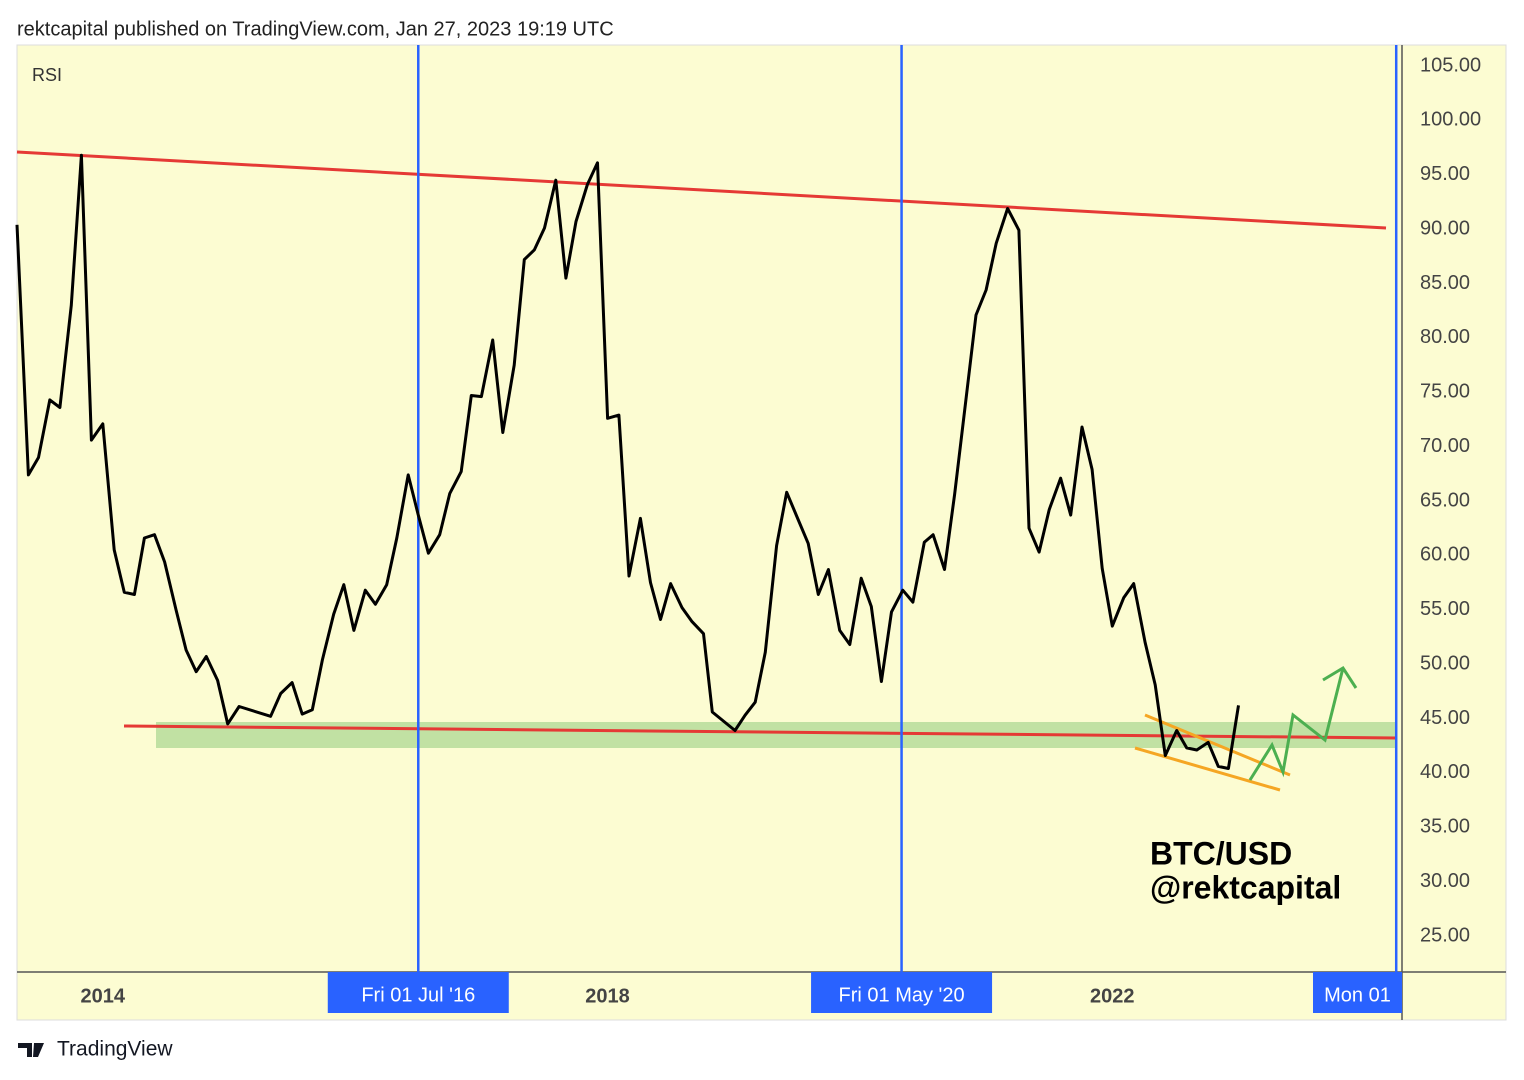  I want to click on y-tick-label: 50.00, so click(1445, 663).